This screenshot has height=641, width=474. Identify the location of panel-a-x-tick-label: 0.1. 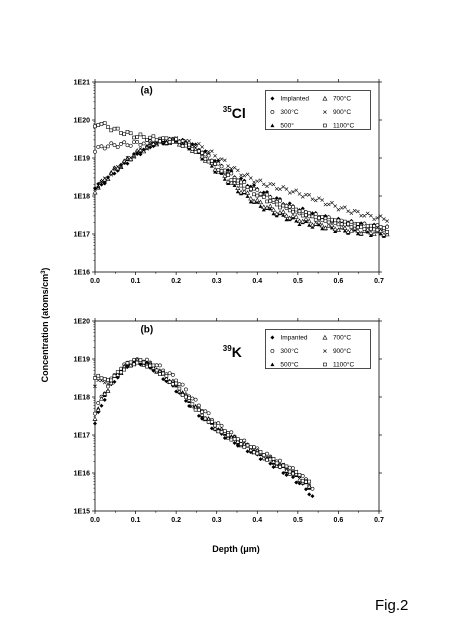
(136, 281).